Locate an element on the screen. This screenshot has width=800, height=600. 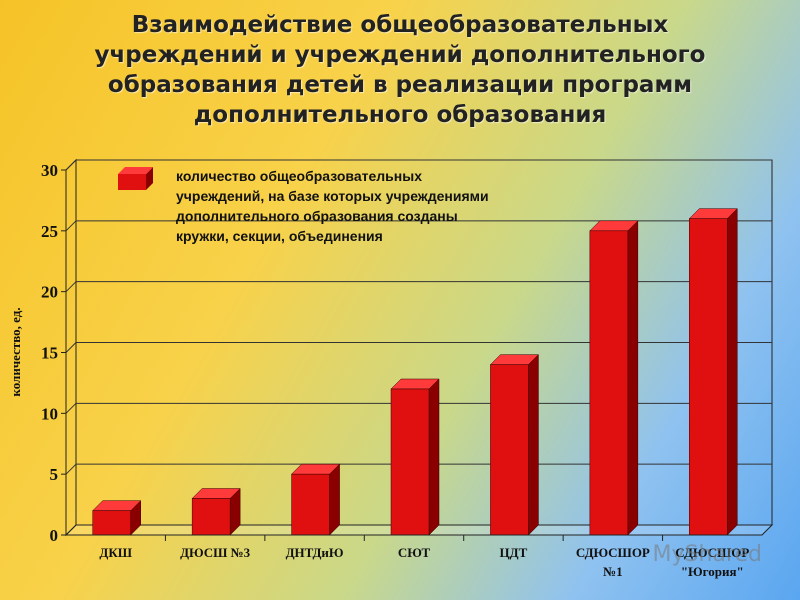
x-tick-label: ДЮСШ №3 is located at coordinates (215, 552).